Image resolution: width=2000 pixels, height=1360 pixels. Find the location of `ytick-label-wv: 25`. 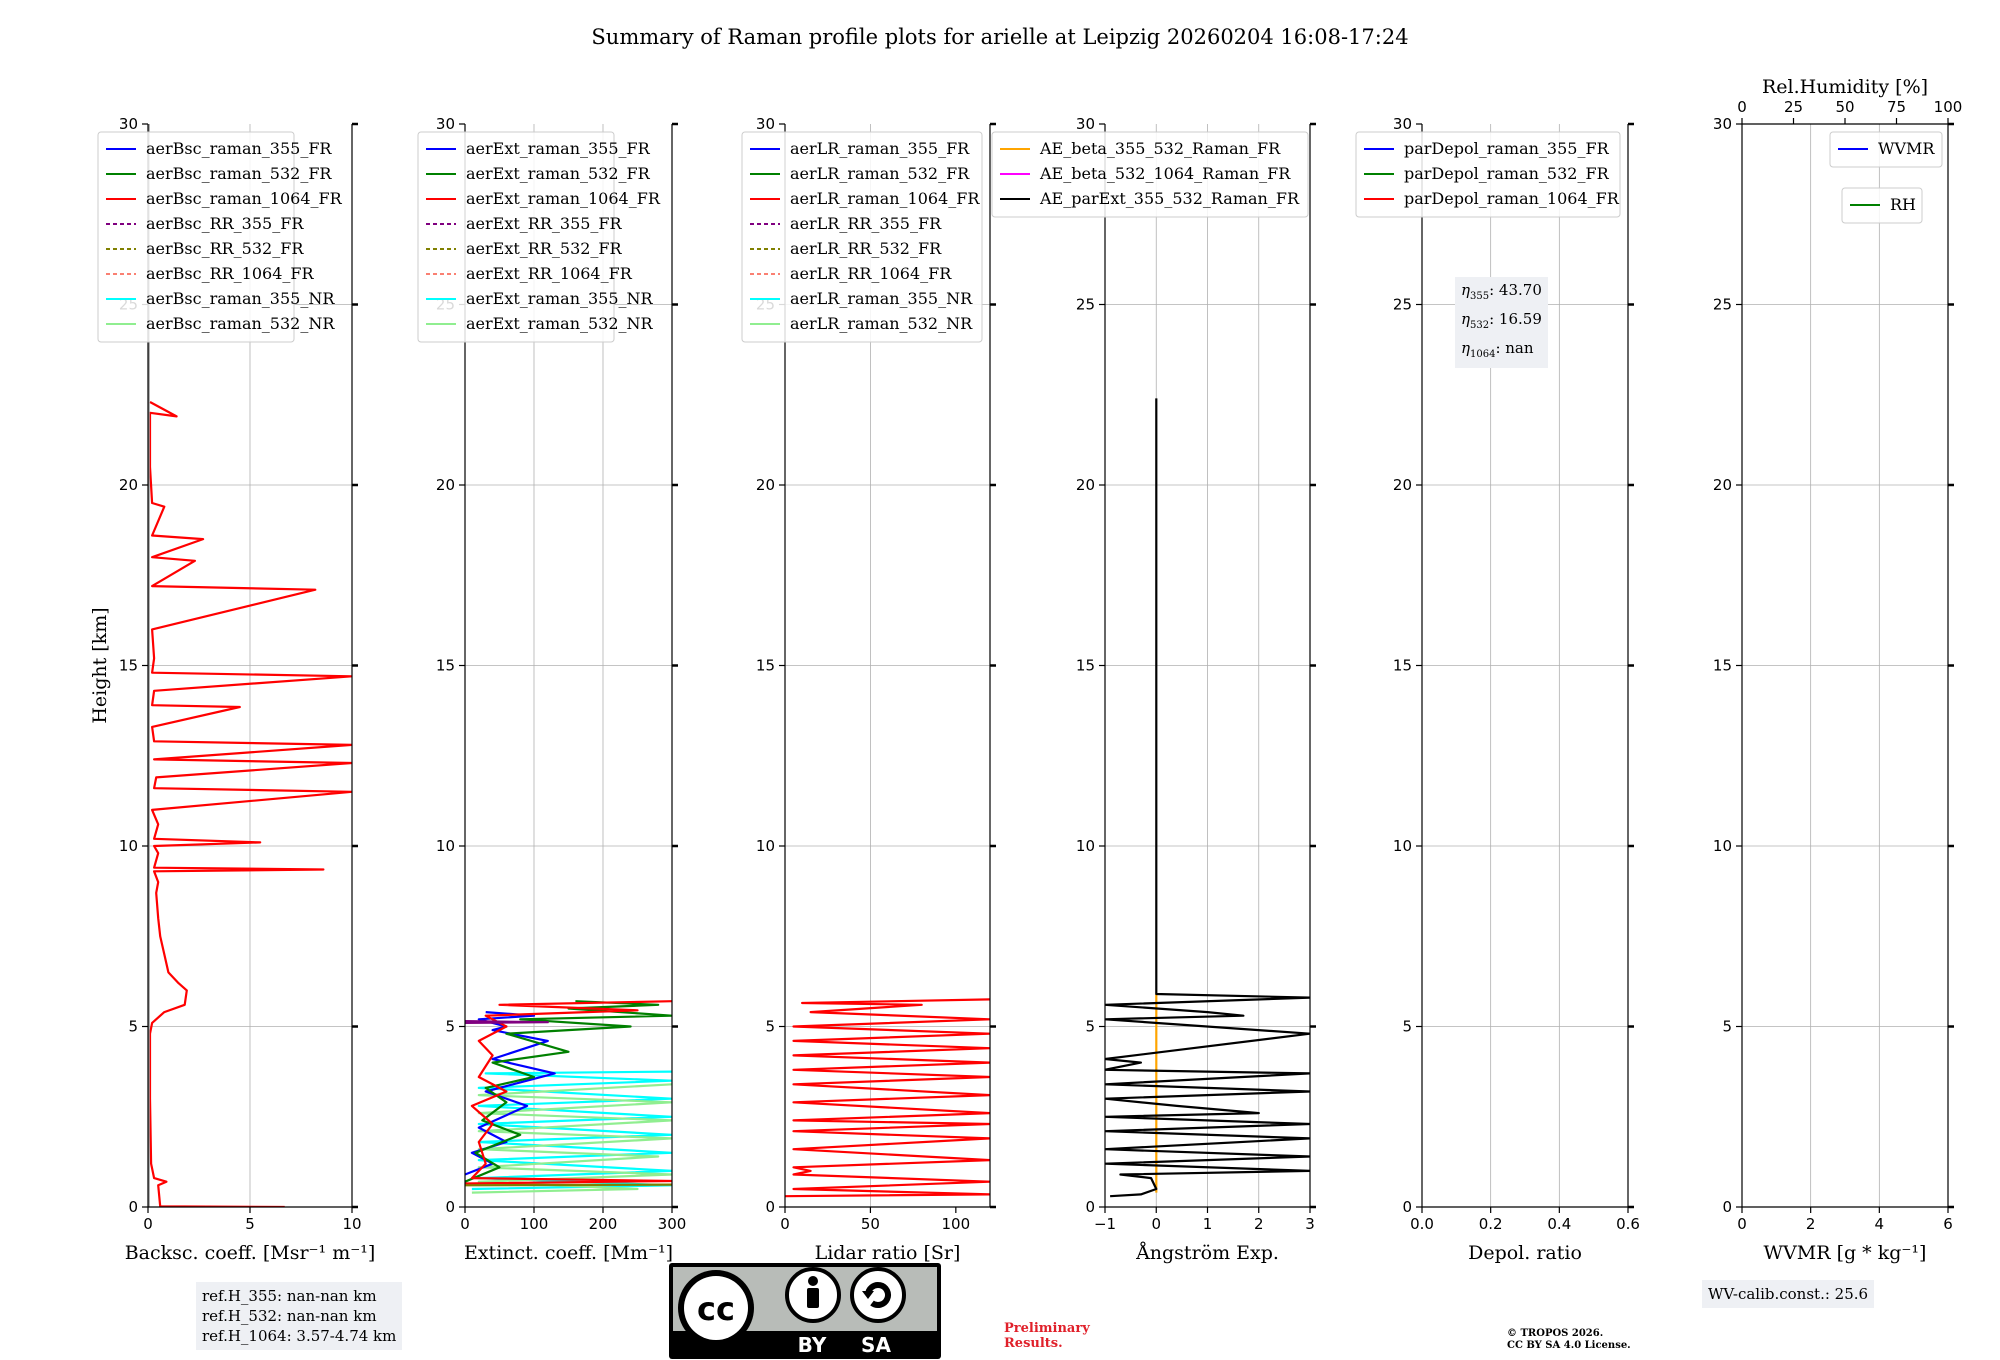

ytick-label-wv: 25 is located at coordinates (1722, 305).